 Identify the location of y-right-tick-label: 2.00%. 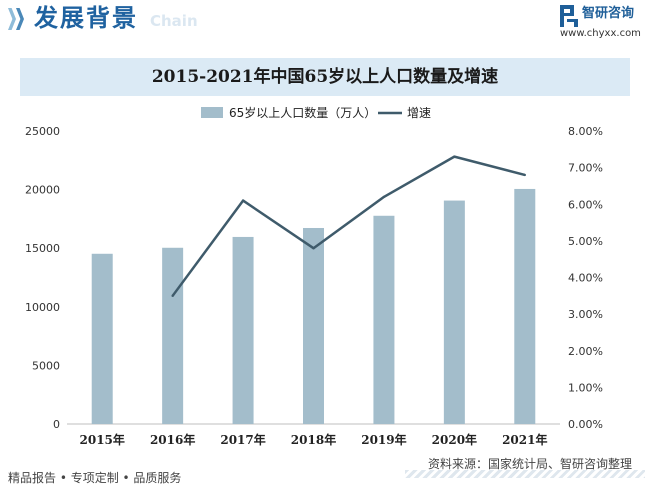
(585, 351).